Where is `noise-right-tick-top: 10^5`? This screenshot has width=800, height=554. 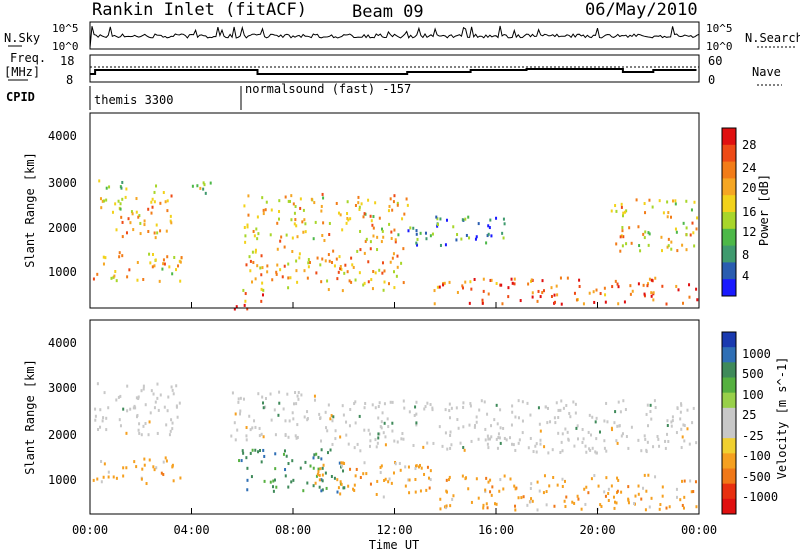 noise-right-tick-top: 10^5 is located at coordinates (719, 28).